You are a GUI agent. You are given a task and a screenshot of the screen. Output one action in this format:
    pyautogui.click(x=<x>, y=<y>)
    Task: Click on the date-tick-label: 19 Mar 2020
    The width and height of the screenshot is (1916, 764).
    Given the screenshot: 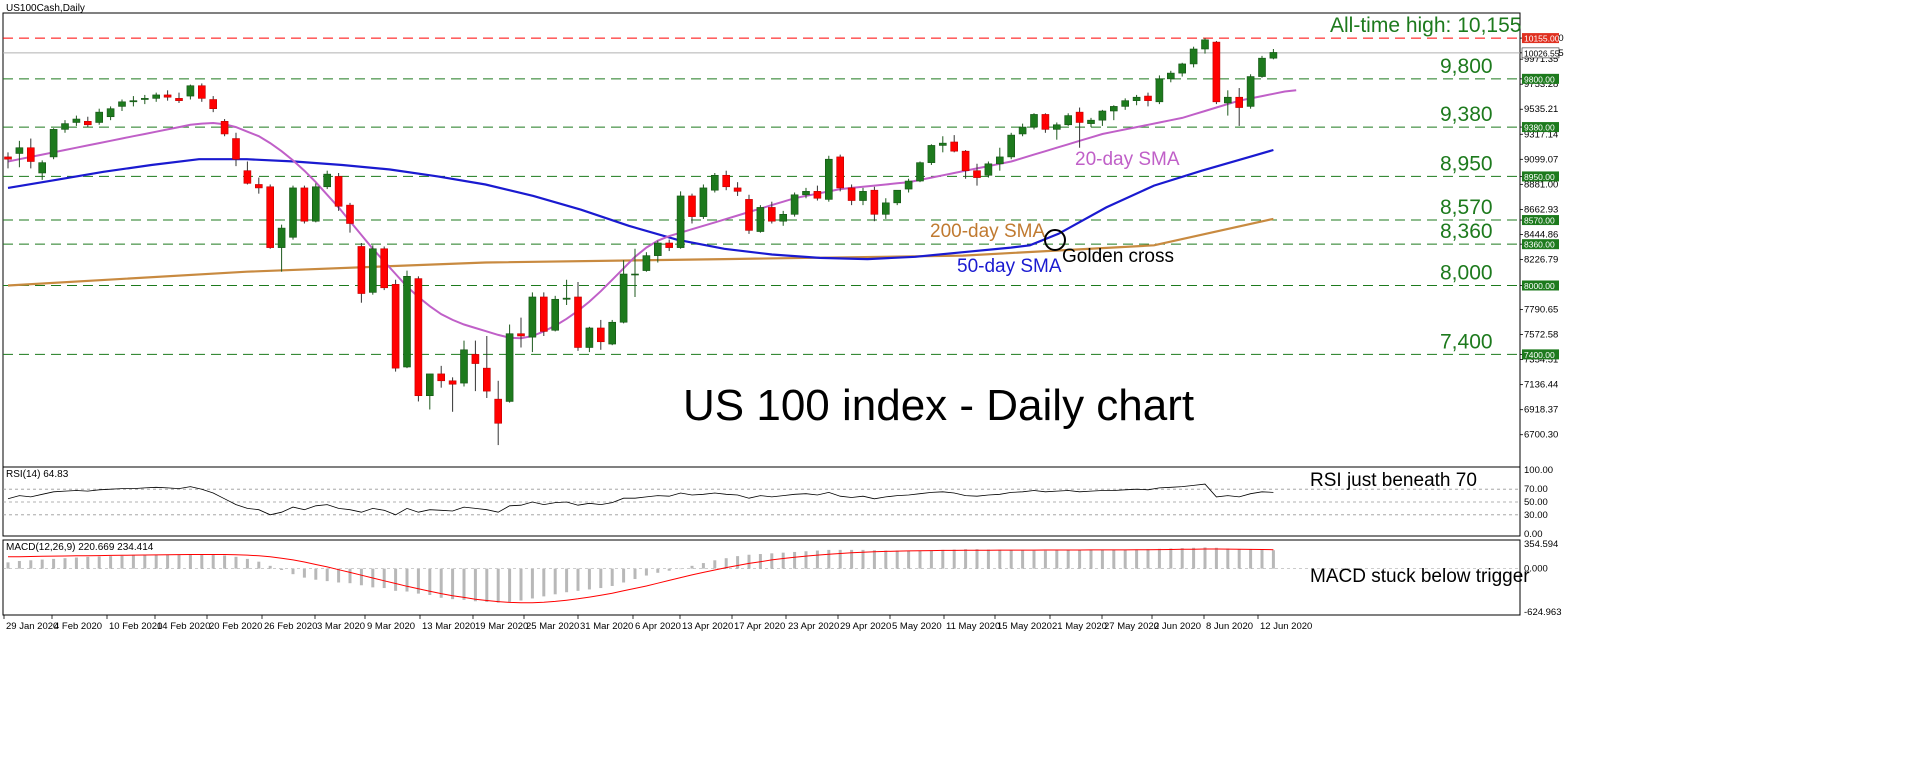 What is the action you would take?
    pyautogui.click(x=501, y=626)
    